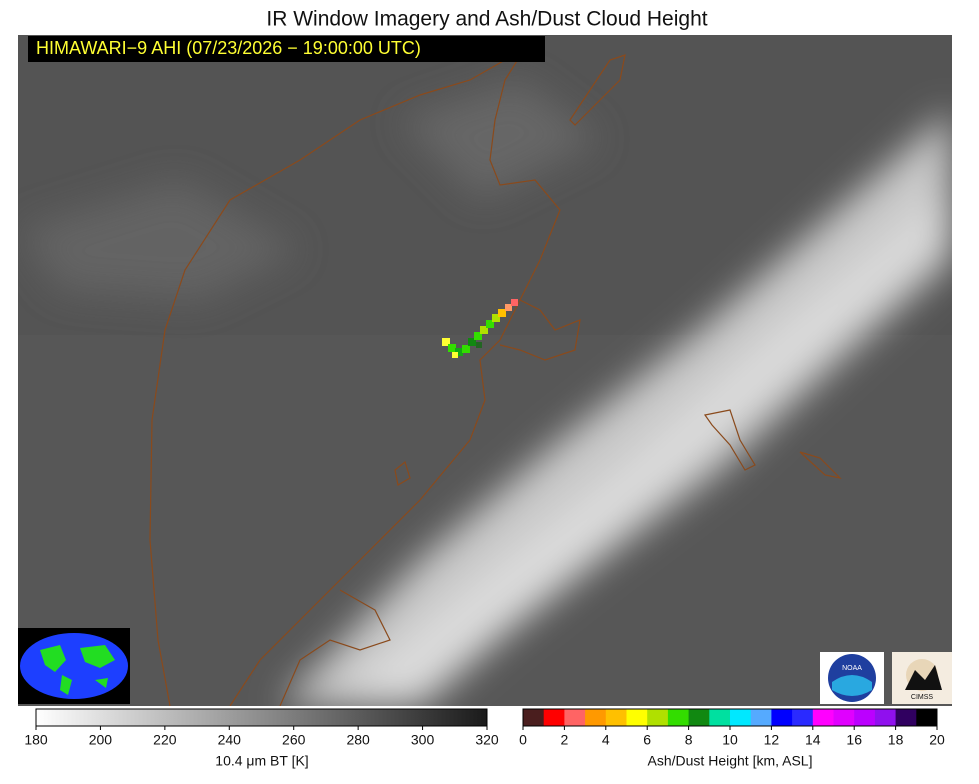  What do you see at coordinates (922, 697) in the screenshot?
I see `cimss-text: CIMSS` at bounding box center [922, 697].